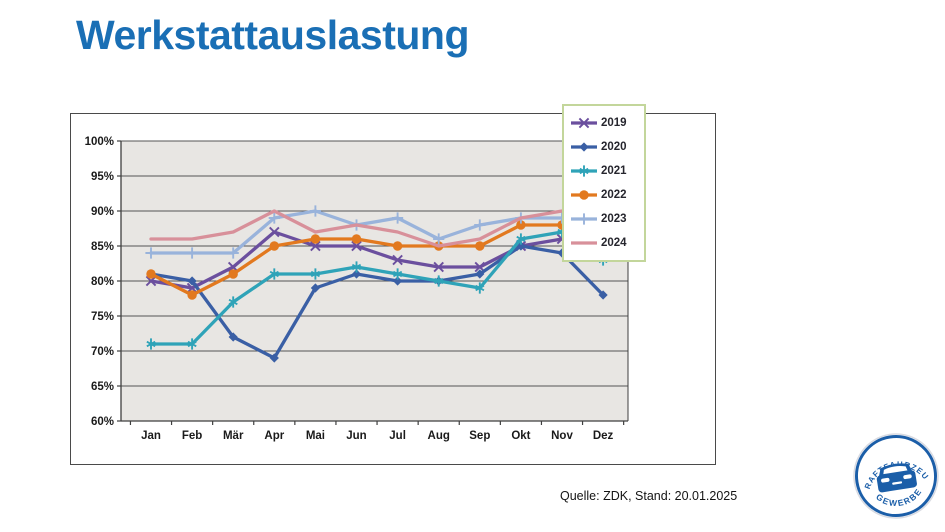  I want to click on legend-label: 2024, so click(614, 243).